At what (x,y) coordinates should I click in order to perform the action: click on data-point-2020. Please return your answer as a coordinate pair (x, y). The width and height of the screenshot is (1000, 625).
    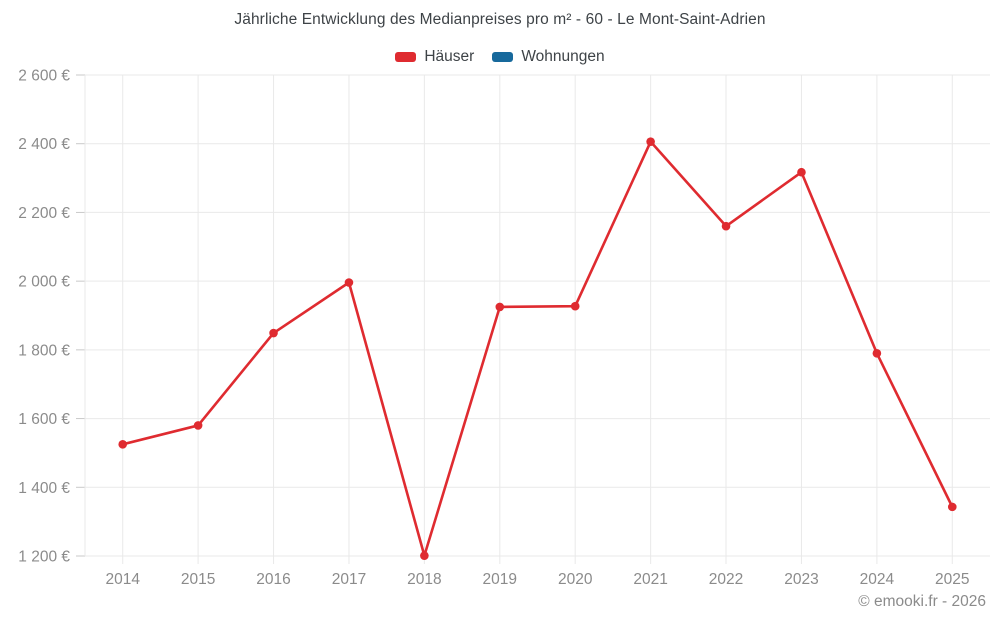
    Looking at the image, I should click on (575, 306).